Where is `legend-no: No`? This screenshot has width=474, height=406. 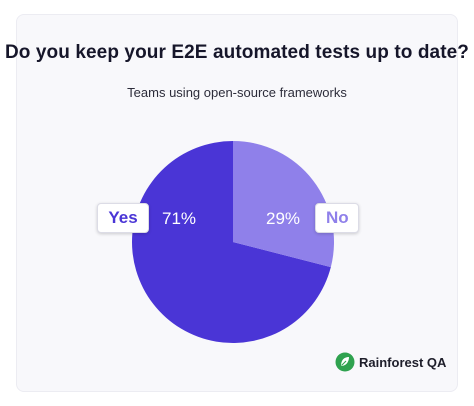 legend-no: No is located at coordinates (337, 218).